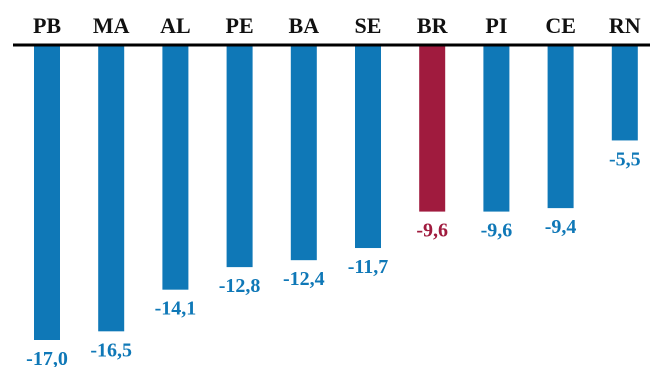 The height and width of the screenshot is (367, 662). Describe the element at coordinates (497, 231) in the screenshot. I see `value-label-pi: -9,6` at that location.